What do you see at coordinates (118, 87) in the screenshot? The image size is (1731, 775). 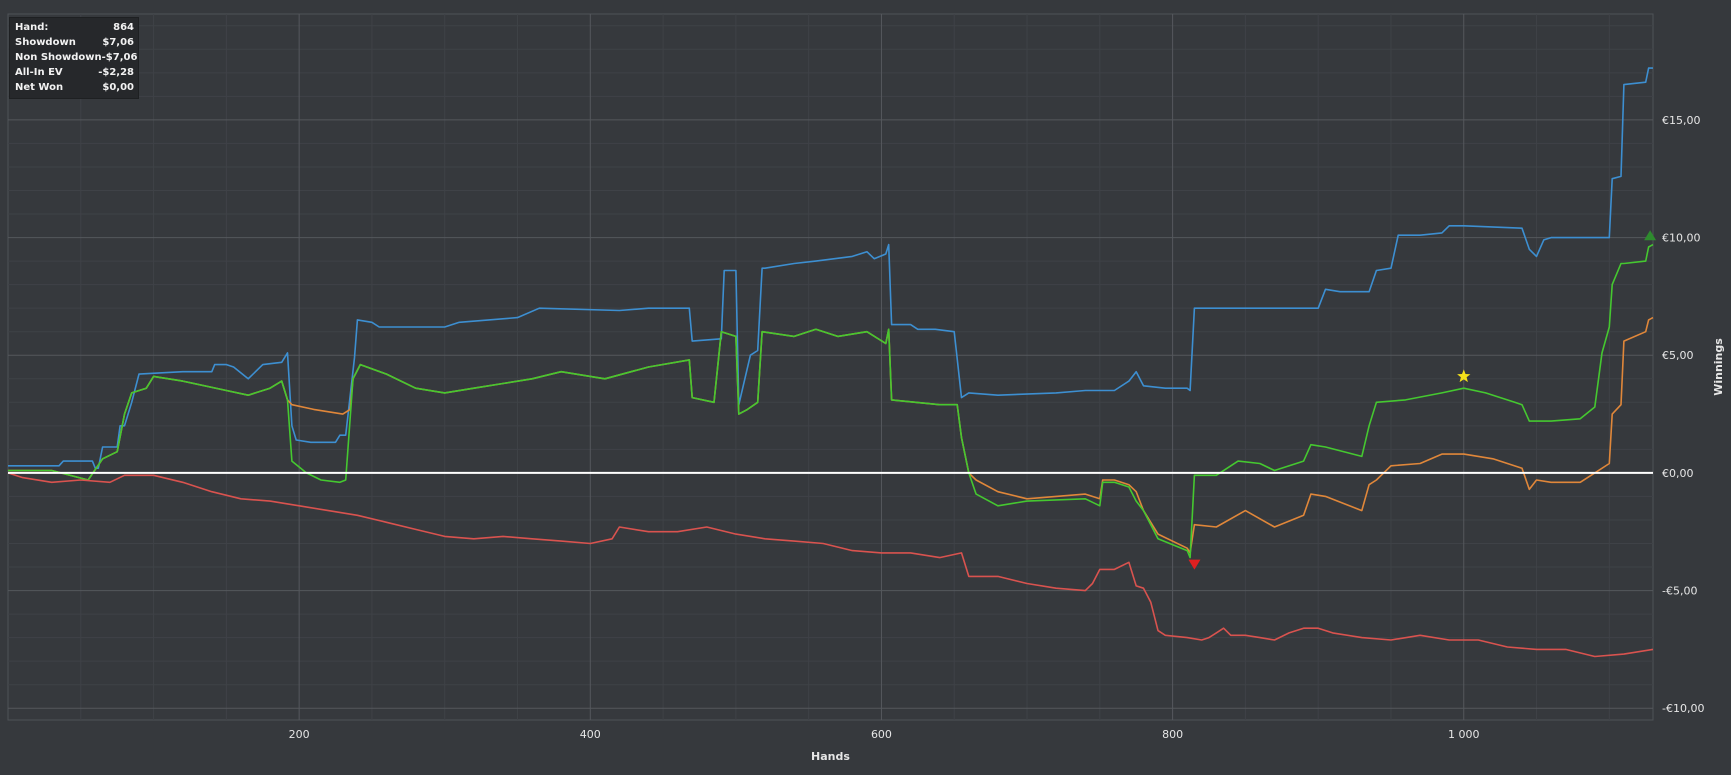 I see `stat-value: $0,00` at bounding box center [118, 87].